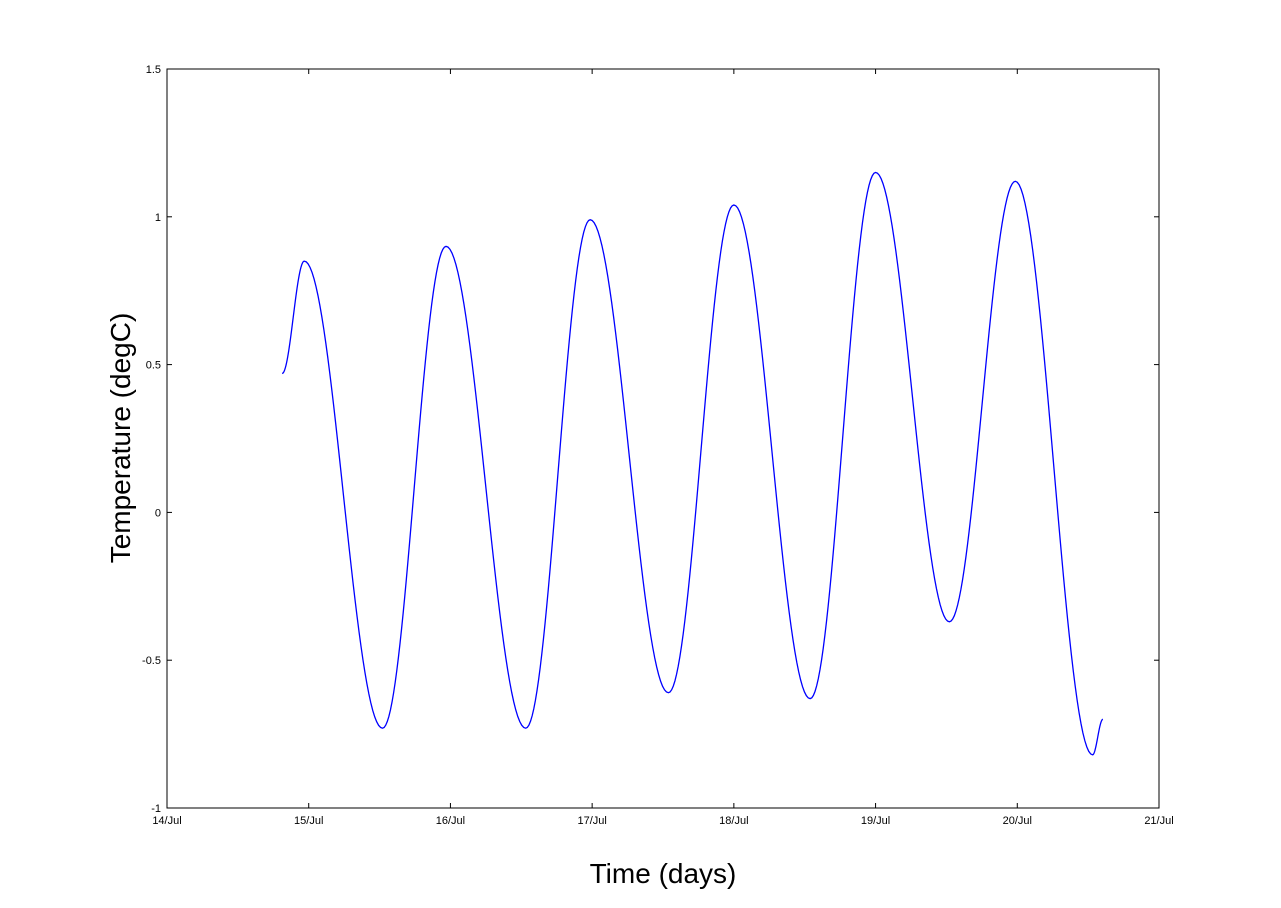  Describe the element at coordinates (663, 873) in the screenshot. I see `x-axis-title: Time (days)` at that location.